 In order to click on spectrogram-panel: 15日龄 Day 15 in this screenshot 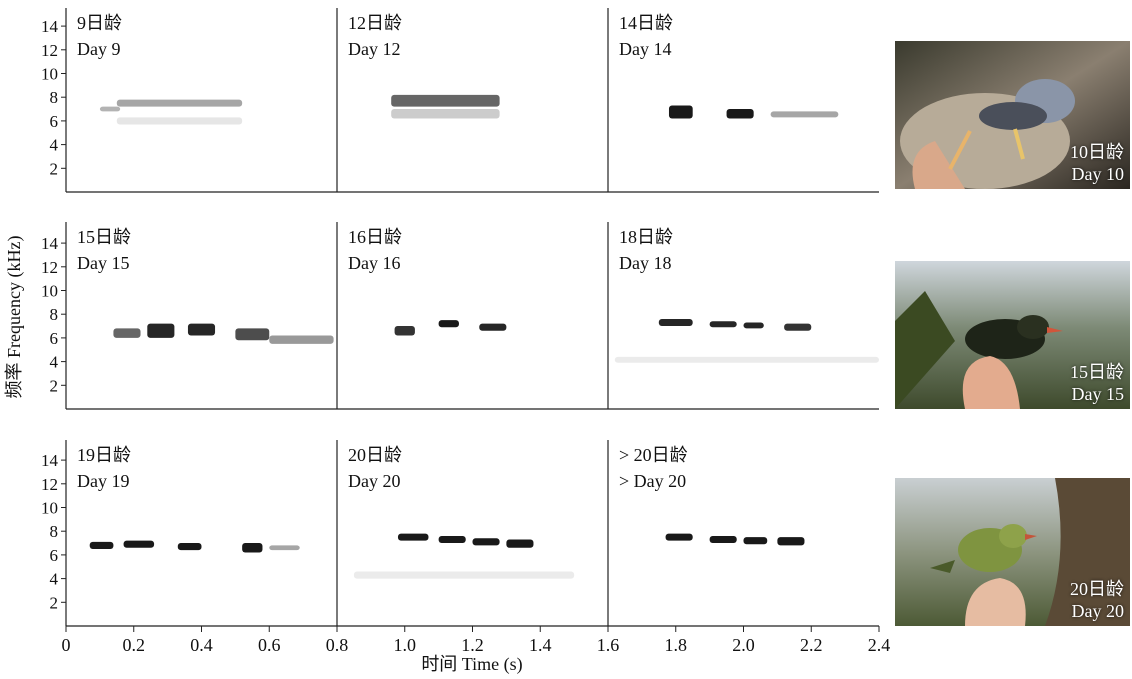, I will do `click(205, 285)`.